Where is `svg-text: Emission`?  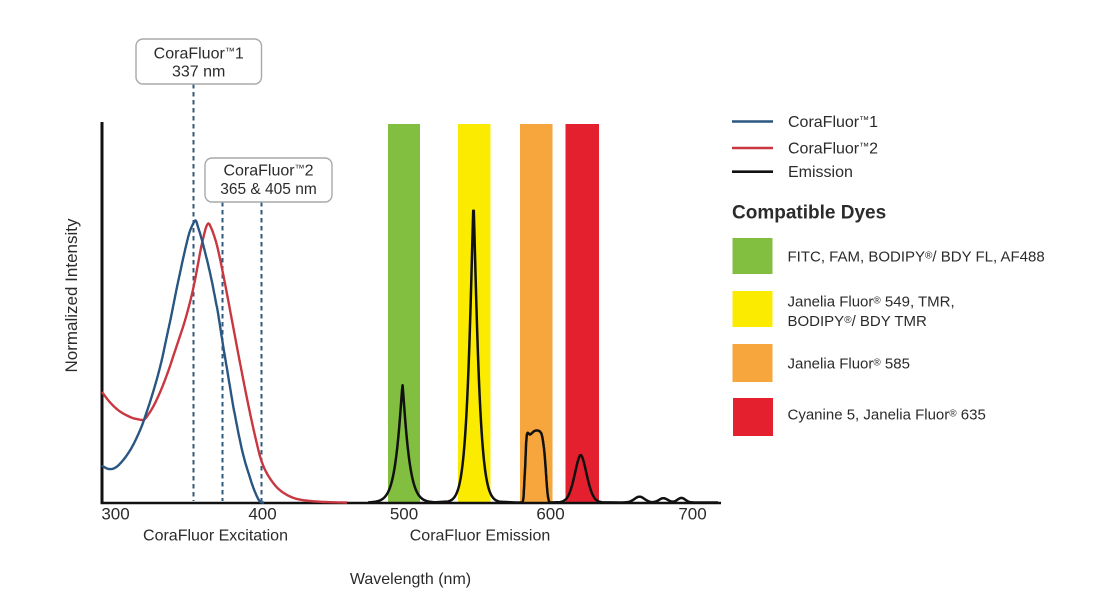
svg-text: Emission is located at coordinates (820, 172).